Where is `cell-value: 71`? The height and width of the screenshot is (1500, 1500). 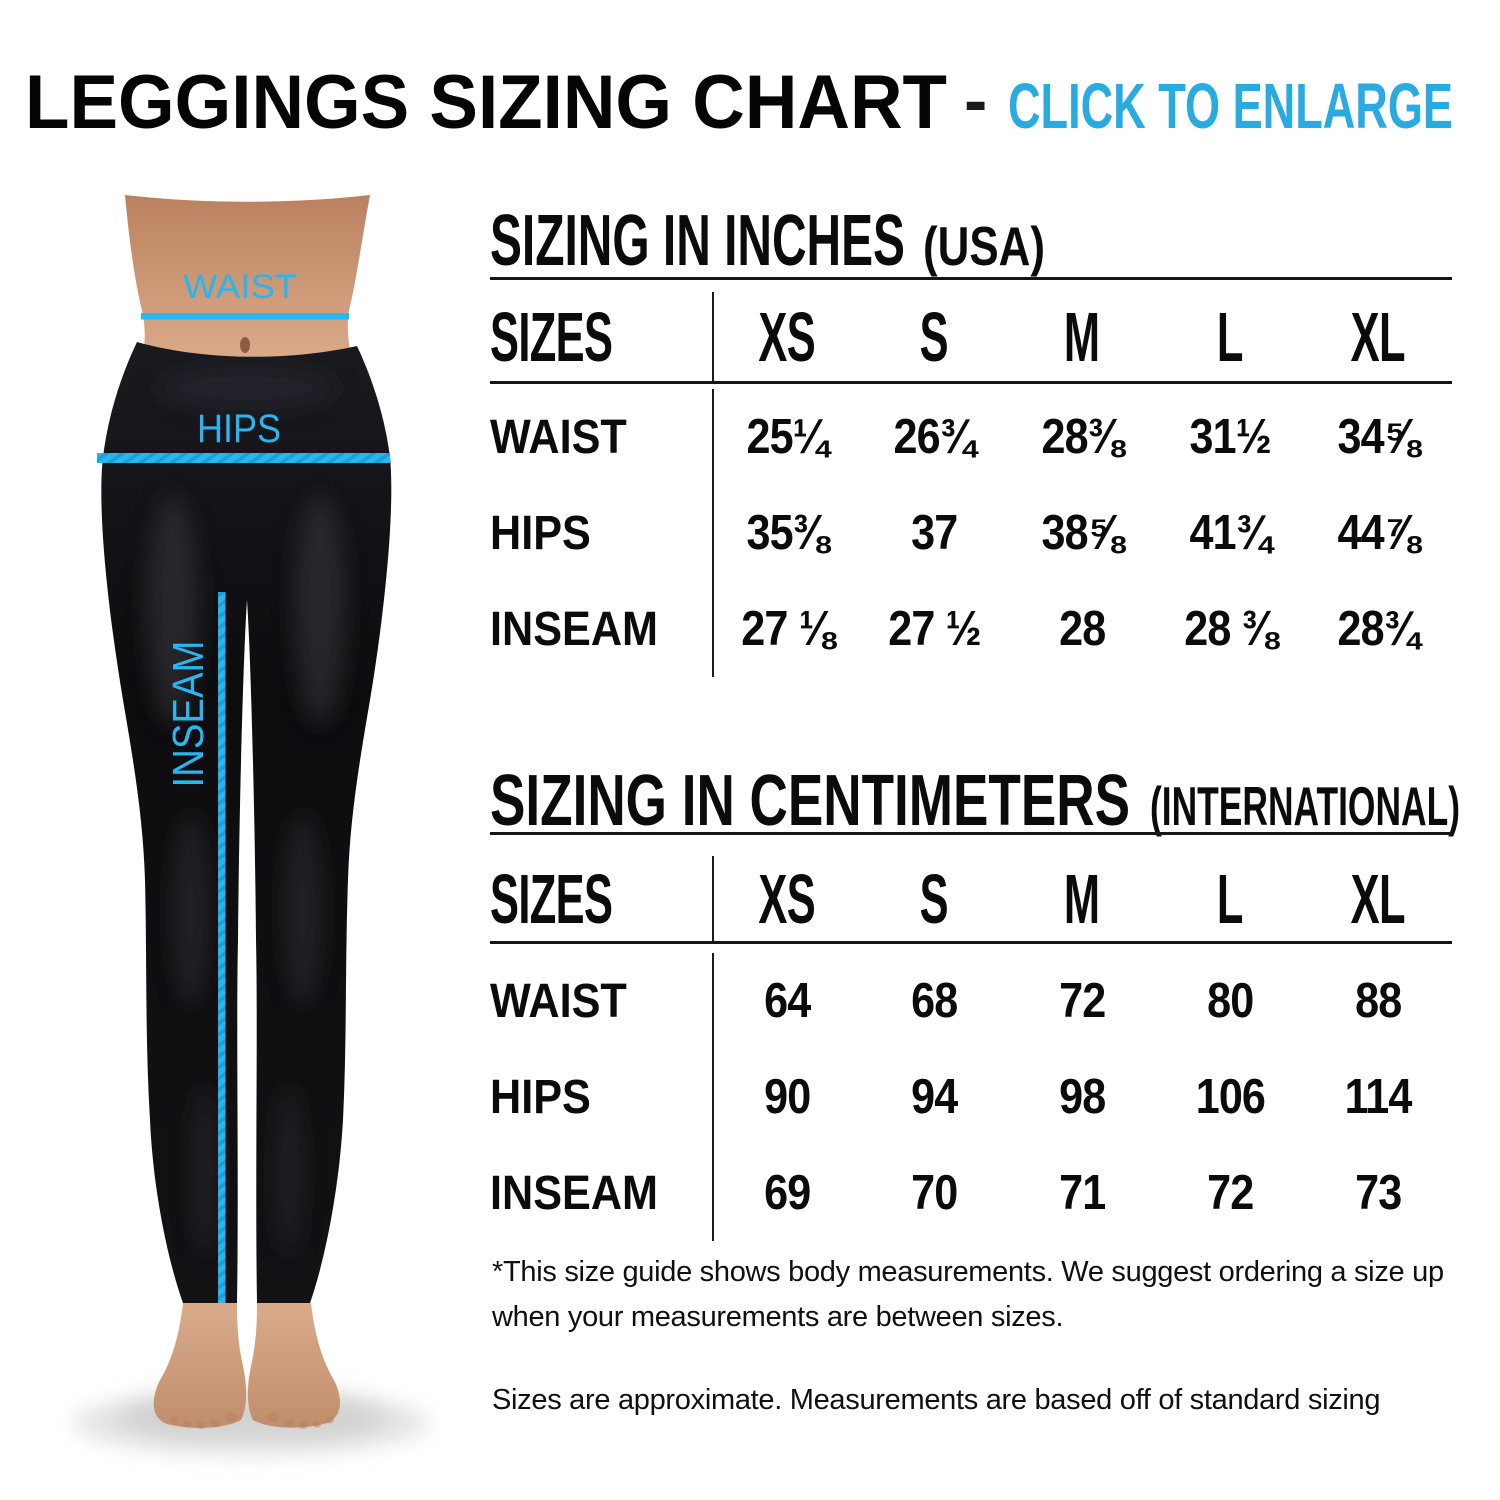
cell-value: 71 is located at coordinates (1082, 1193).